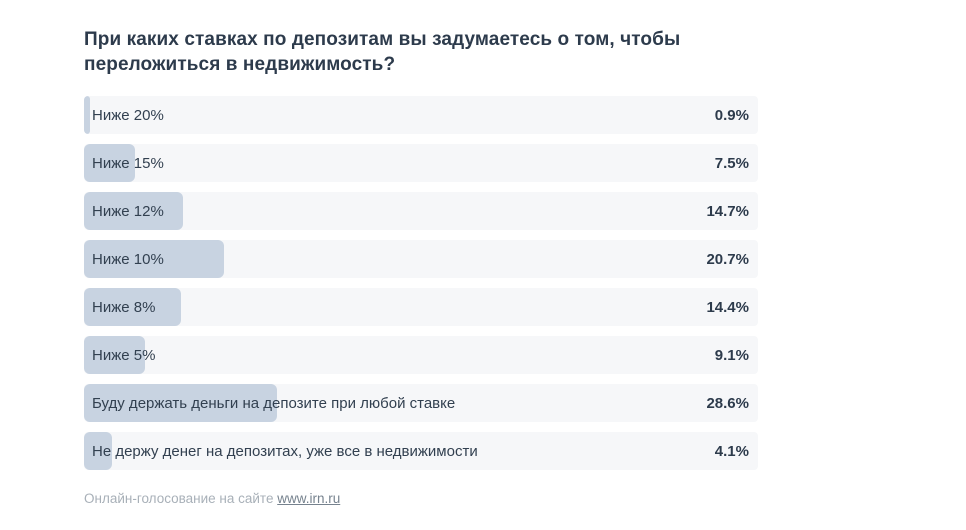  What do you see at coordinates (421, 498) in the screenshot?
I see `poll-footer: Онлайн-голосование на сайте www.irn.ru` at bounding box center [421, 498].